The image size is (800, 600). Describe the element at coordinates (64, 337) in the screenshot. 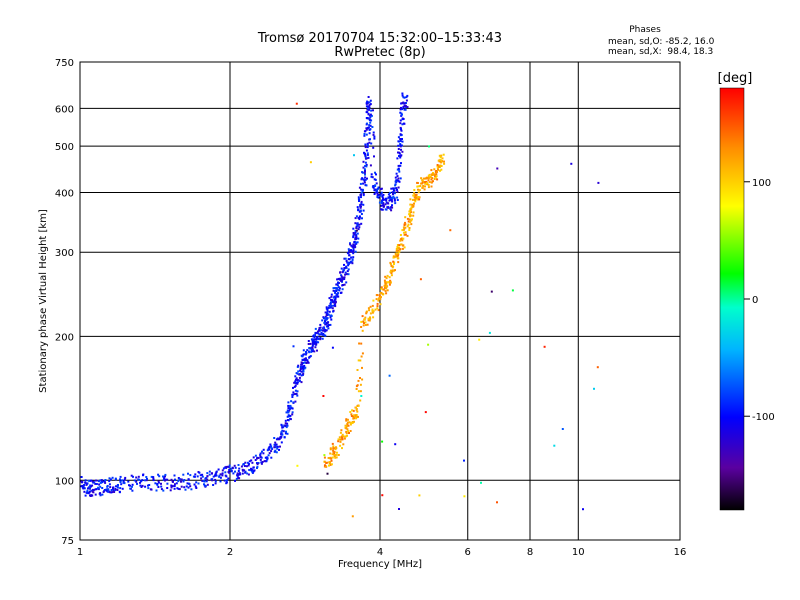

I see `y-tick-label: 200` at that location.